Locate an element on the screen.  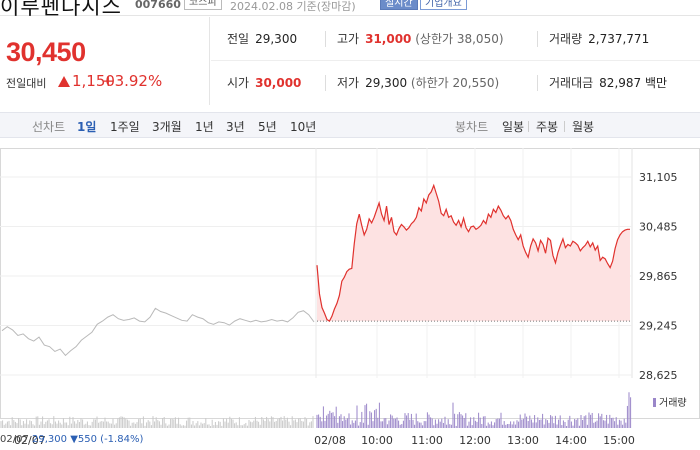
series-today-line is located at coordinates (473, 252).